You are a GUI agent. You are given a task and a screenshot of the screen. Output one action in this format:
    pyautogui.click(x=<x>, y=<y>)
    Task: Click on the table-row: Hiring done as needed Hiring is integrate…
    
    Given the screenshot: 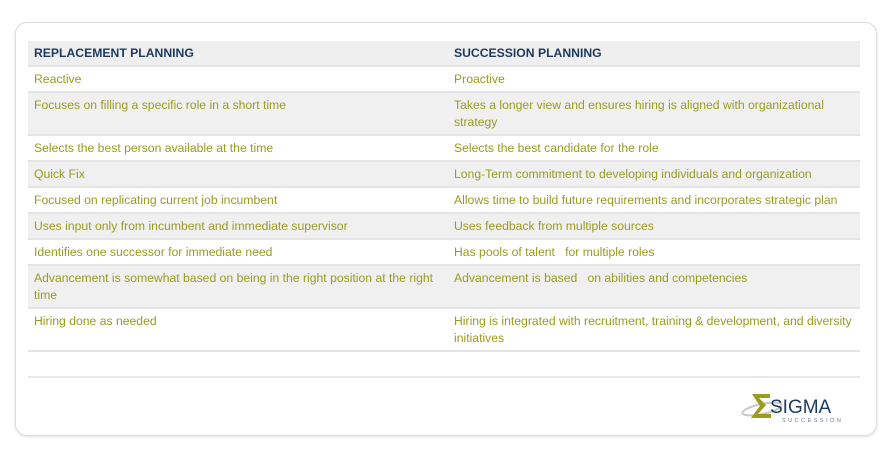 What is the action you would take?
    pyautogui.click(x=444, y=330)
    